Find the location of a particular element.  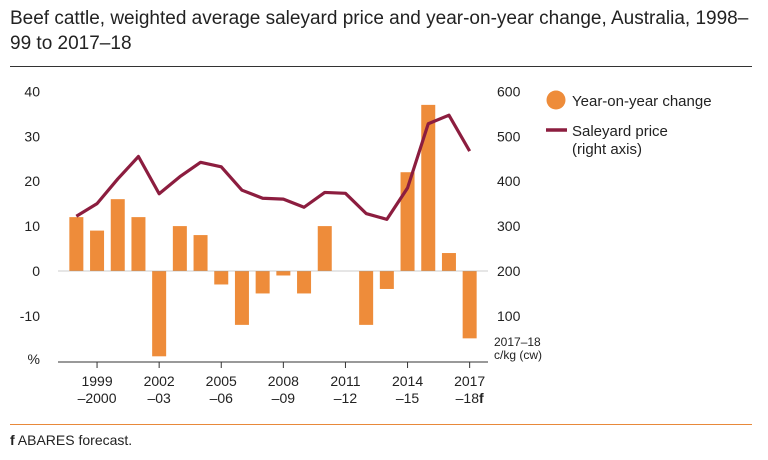

right-tick-0: 100 is located at coordinates (509, 316).